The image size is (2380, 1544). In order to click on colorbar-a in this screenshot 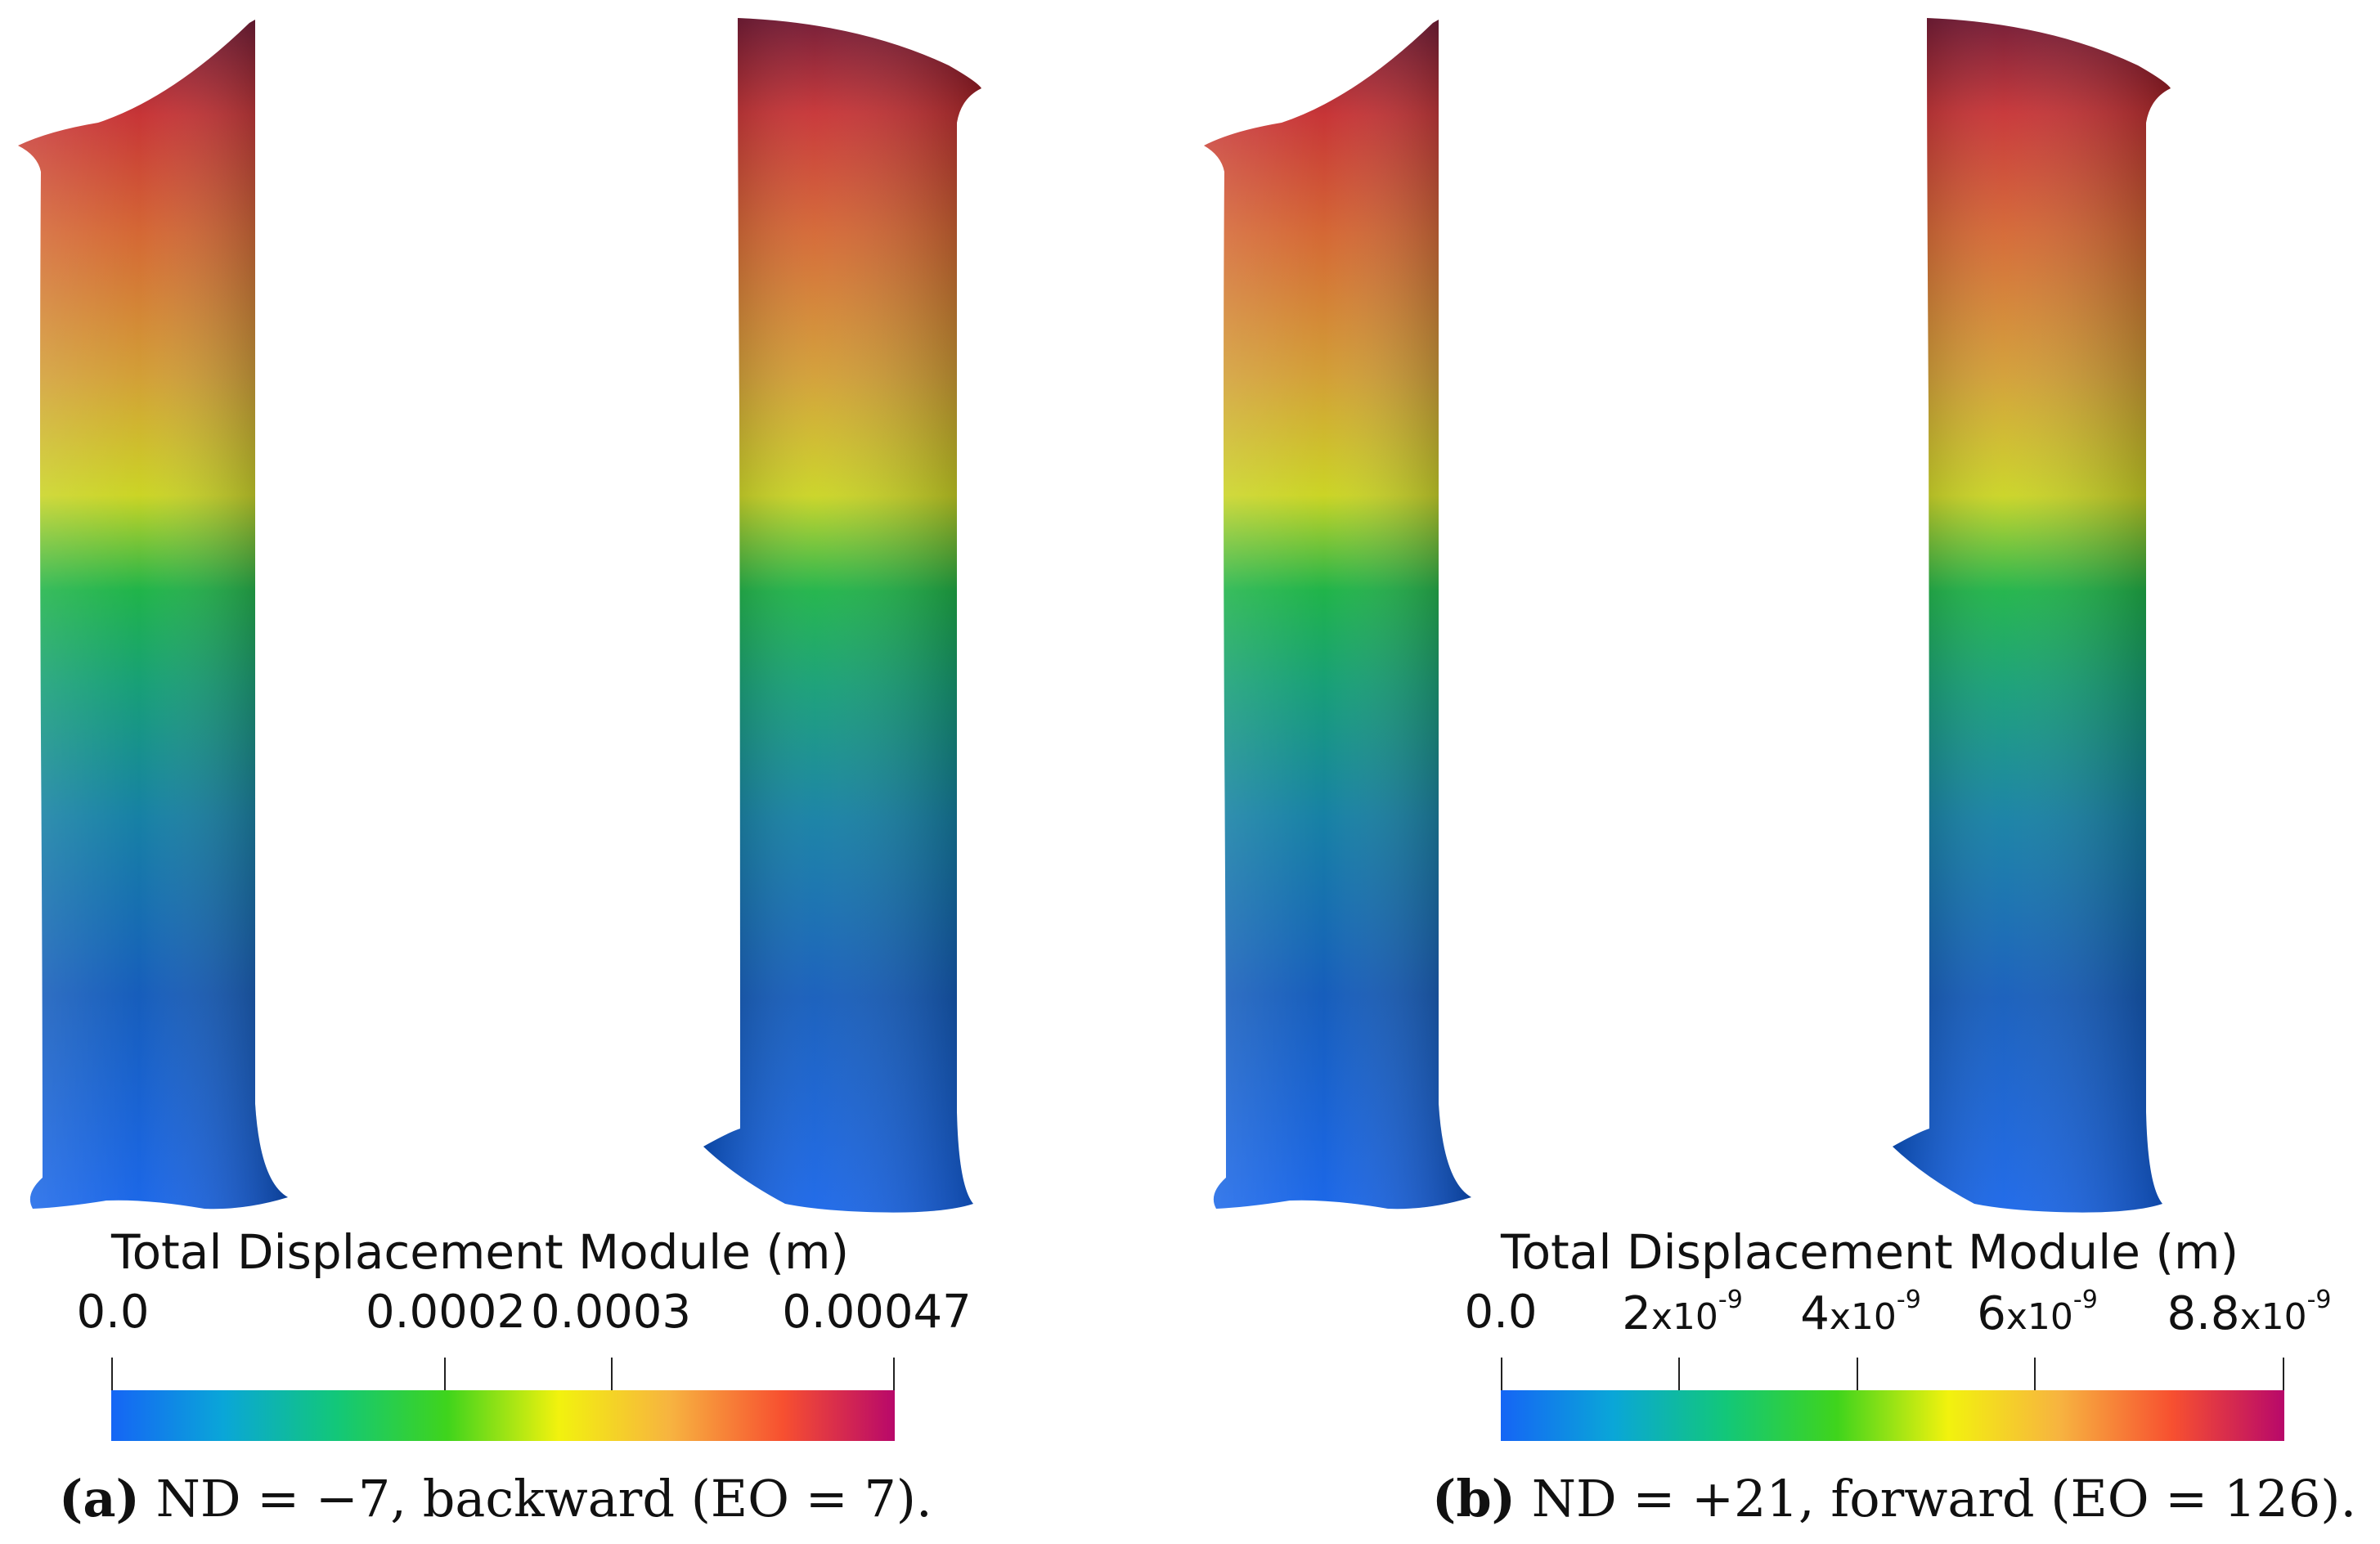, I will do `click(503, 1415)`.